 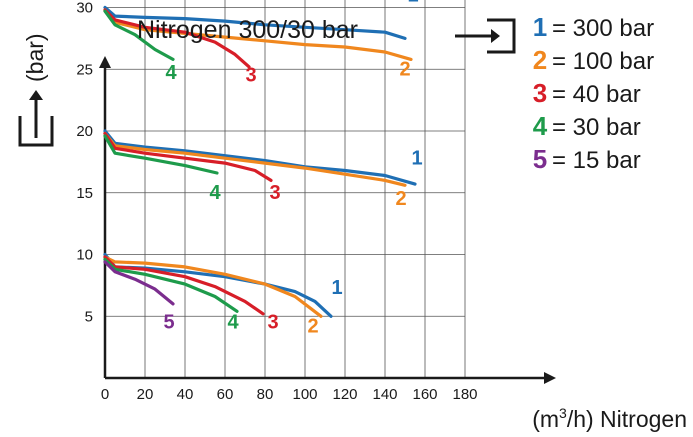 What do you see at coordinates (540, 93) in the screenshot?
I see `legend-number-3: 3` at bounding box center [540, 93].